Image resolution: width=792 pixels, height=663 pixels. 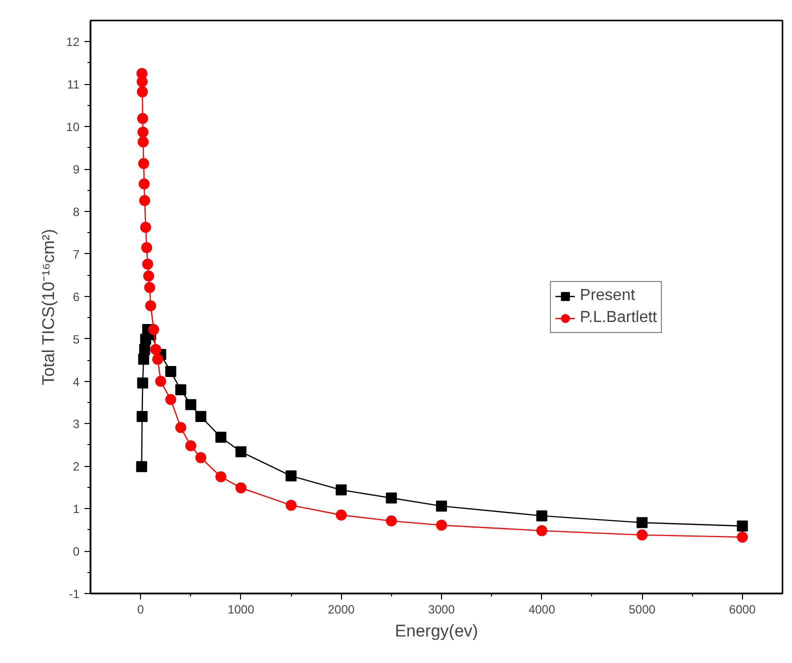 I want to click on y-tick-label: 2, so click(x=76, y=467).